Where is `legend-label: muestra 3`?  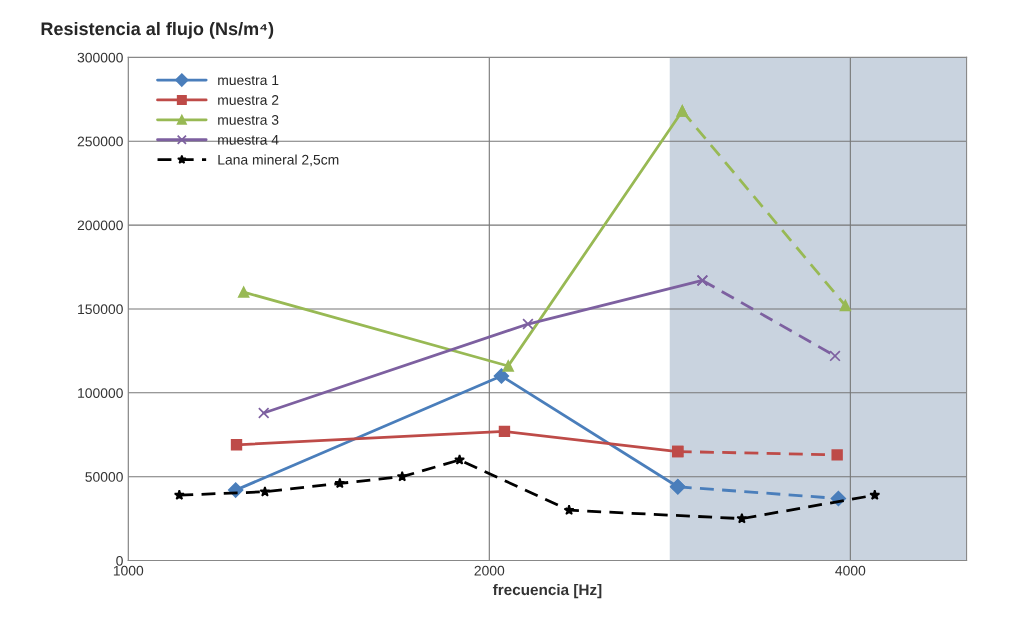
legend-label: muestra 3 is located at coordinates (248, 120).